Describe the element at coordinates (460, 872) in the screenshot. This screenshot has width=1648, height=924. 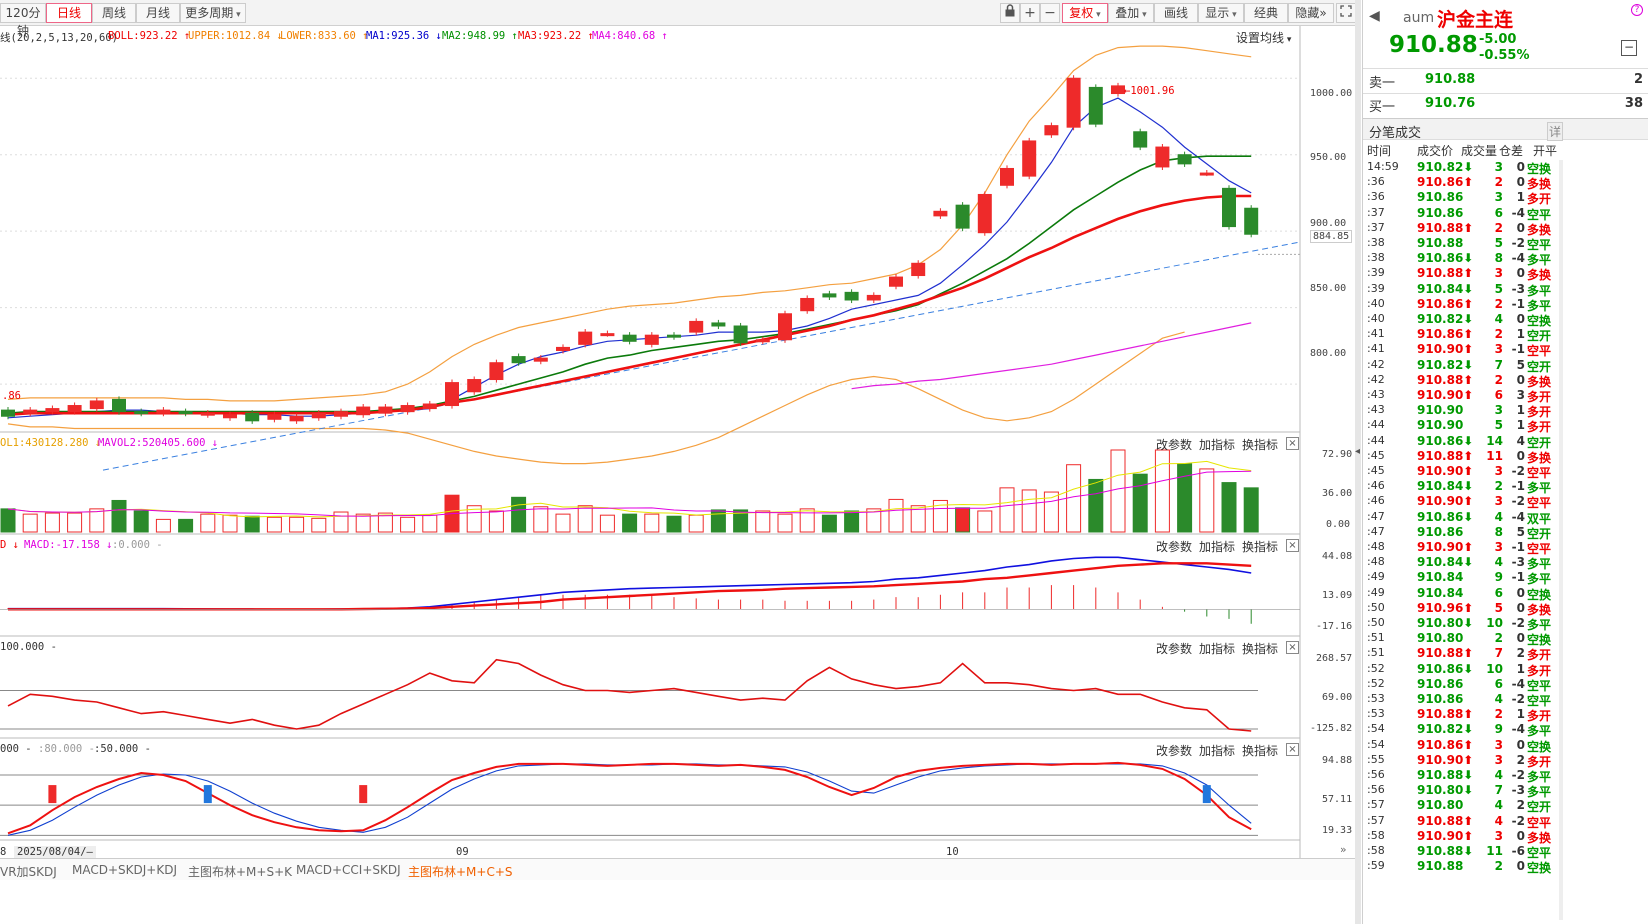
I see `template-tab-active: 主图布林+M+C+S` at that location.